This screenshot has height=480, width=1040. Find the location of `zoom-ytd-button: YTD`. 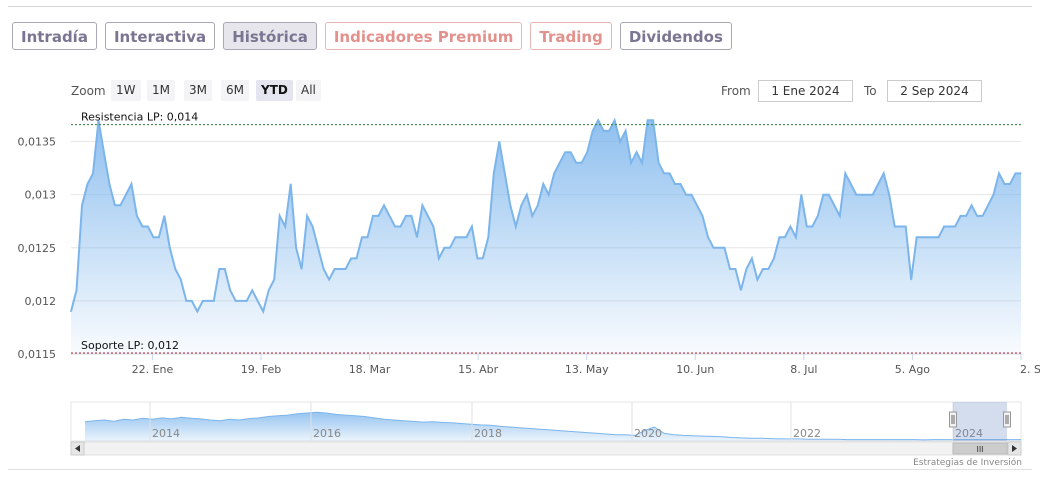

zoom-ytd-button: YTD is located at coordinates (274, 90).